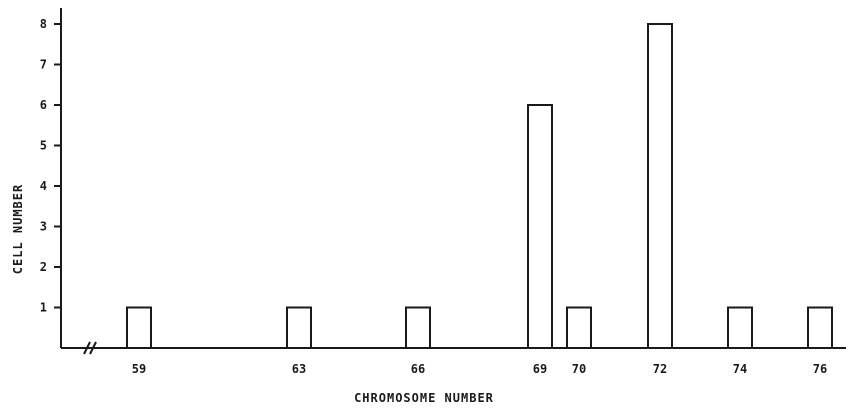 This screenshot has height=411, width=848. I want to click on x-axis-title: CHROMOSOME NUMBER, so click(424, 398).